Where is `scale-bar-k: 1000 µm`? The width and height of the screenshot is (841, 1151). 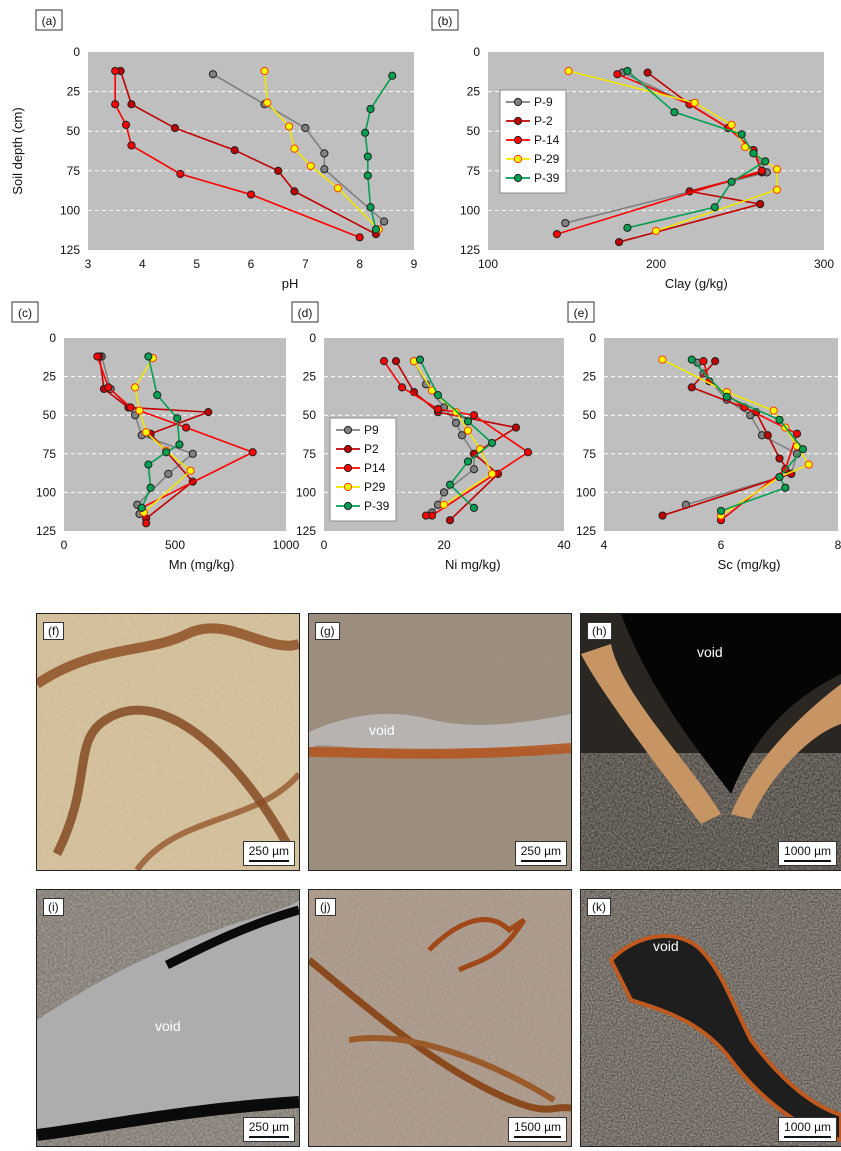
scale-bar-k: 1000 µm is located at coordinates (807, 1129).